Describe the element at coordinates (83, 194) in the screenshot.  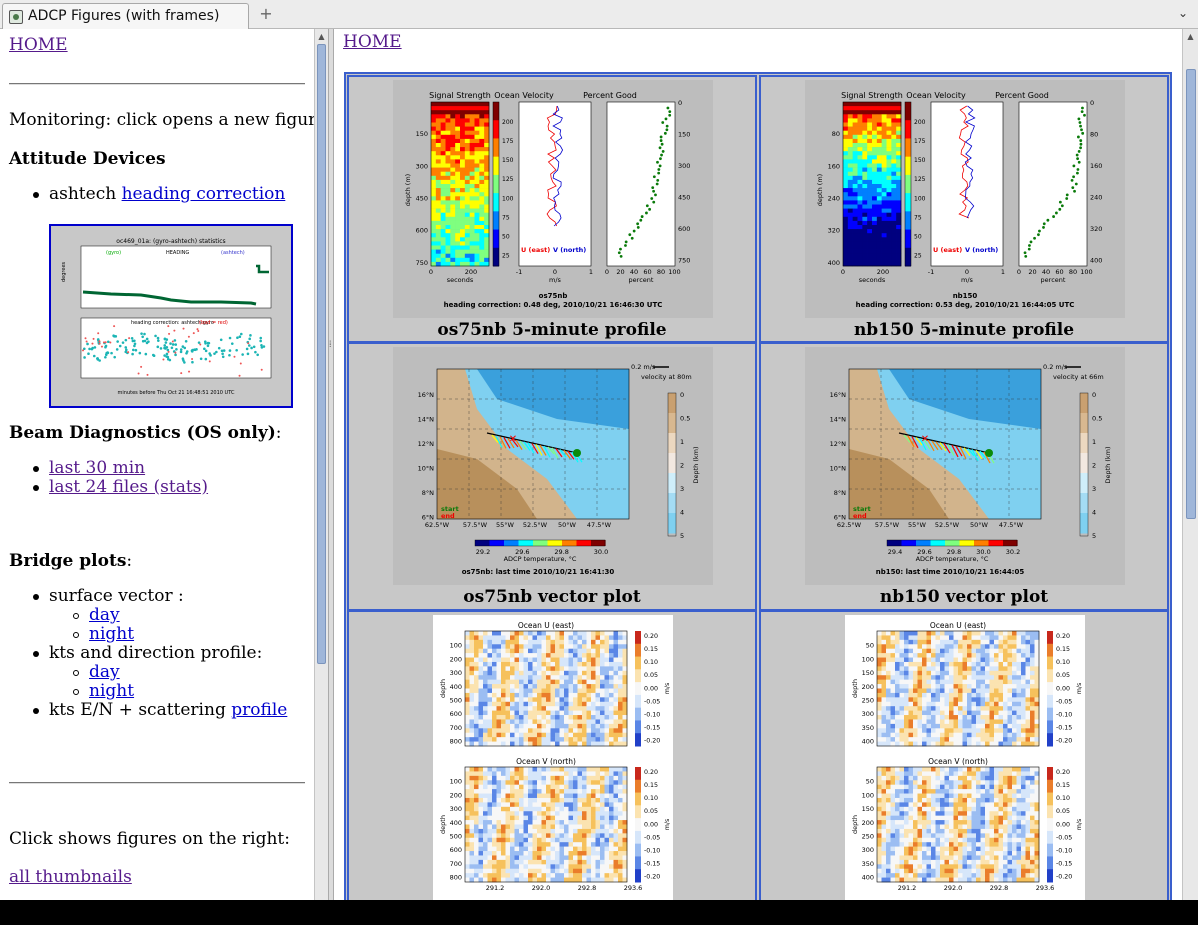
I see `ashtech-label: ashtech` at that location.